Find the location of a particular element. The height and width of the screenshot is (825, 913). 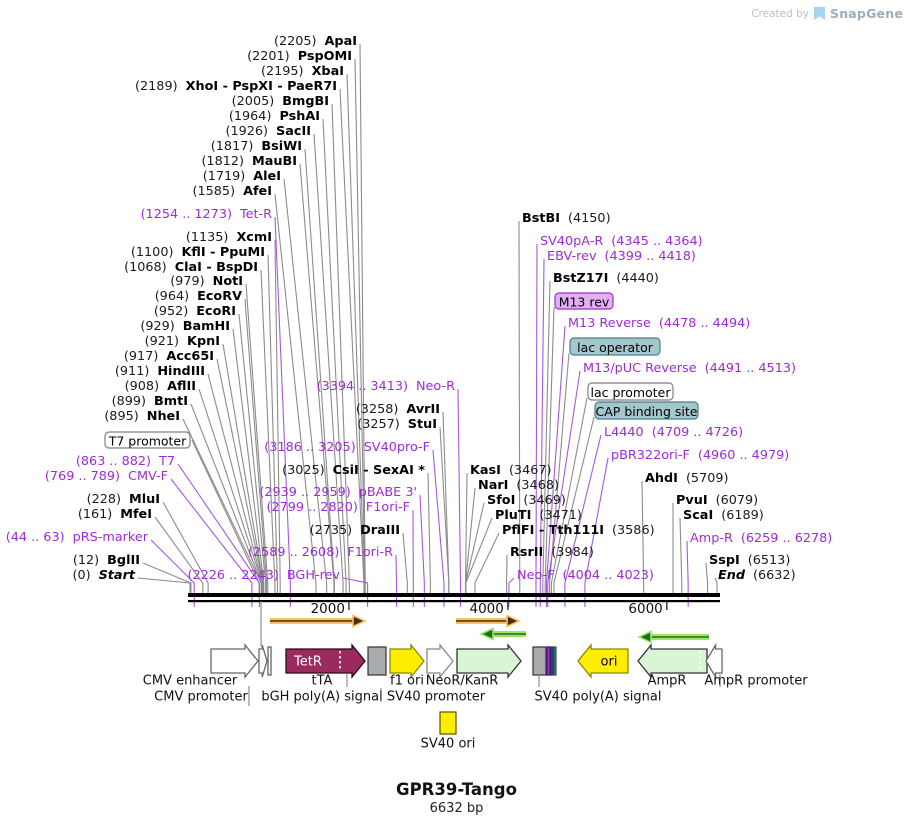

t7-promoter-label: T7 promoter is located at coordinates (147, 441).